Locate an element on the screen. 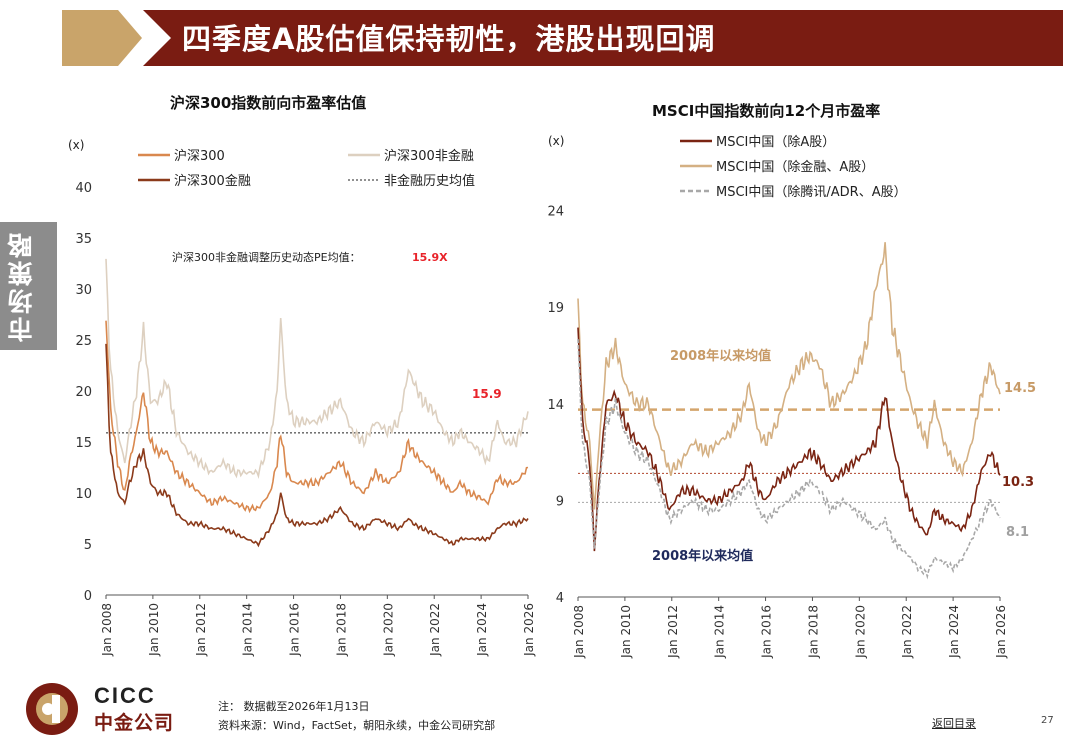 This screenshot has width=1080, height=755. y-tick-label: 35 is located at coordinates (83, 239).